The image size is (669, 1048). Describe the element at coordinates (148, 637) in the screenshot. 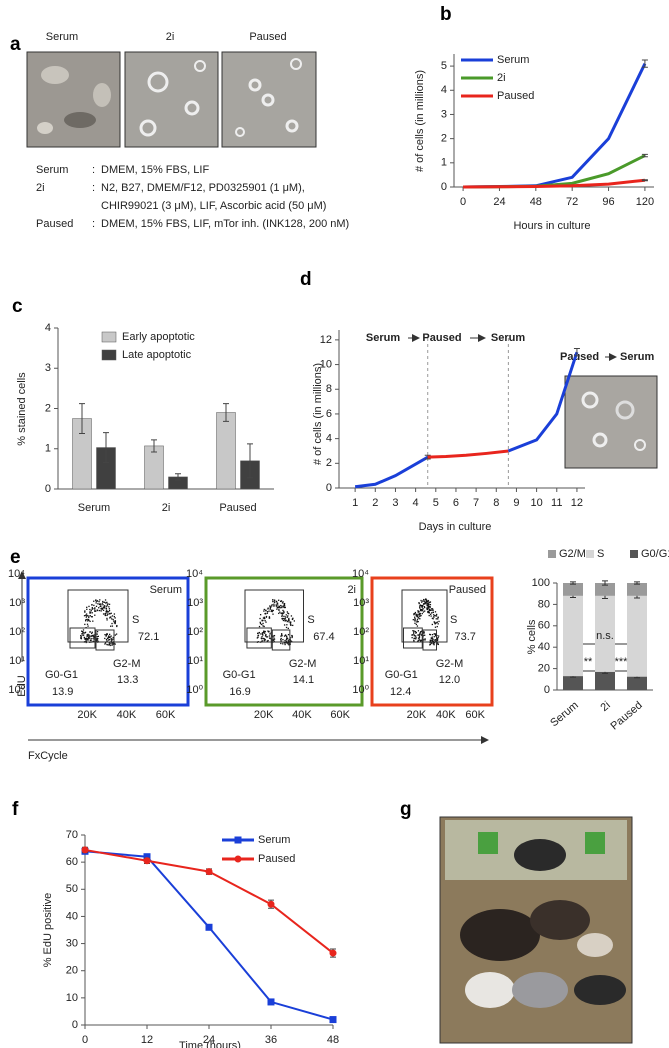

I see `gate-value: 72.1` at that location.